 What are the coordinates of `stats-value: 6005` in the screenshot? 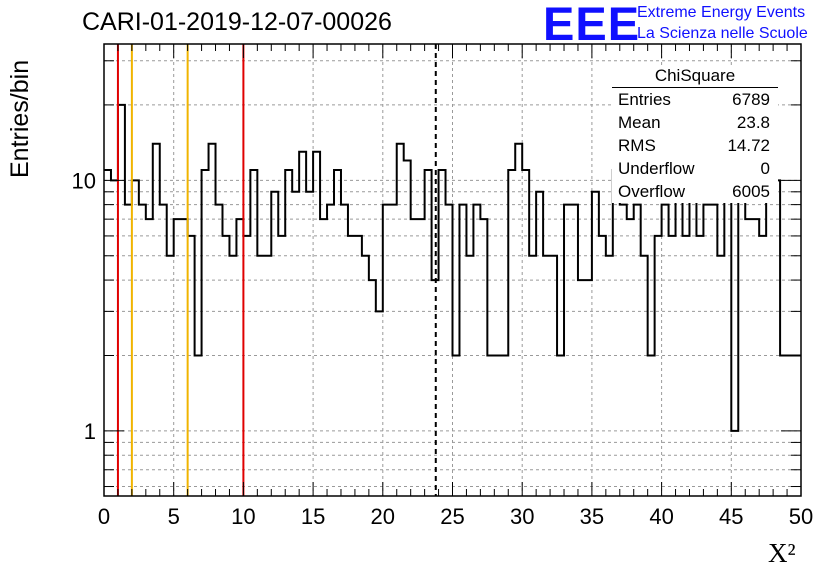 It's located at (751, 191).